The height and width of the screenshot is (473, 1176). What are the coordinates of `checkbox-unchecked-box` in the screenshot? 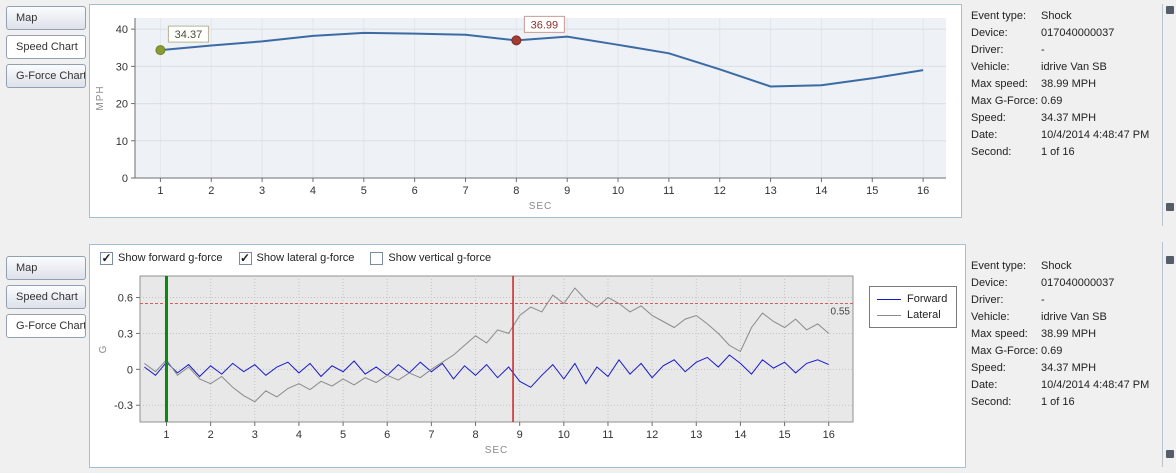 It's located at (377, 258).